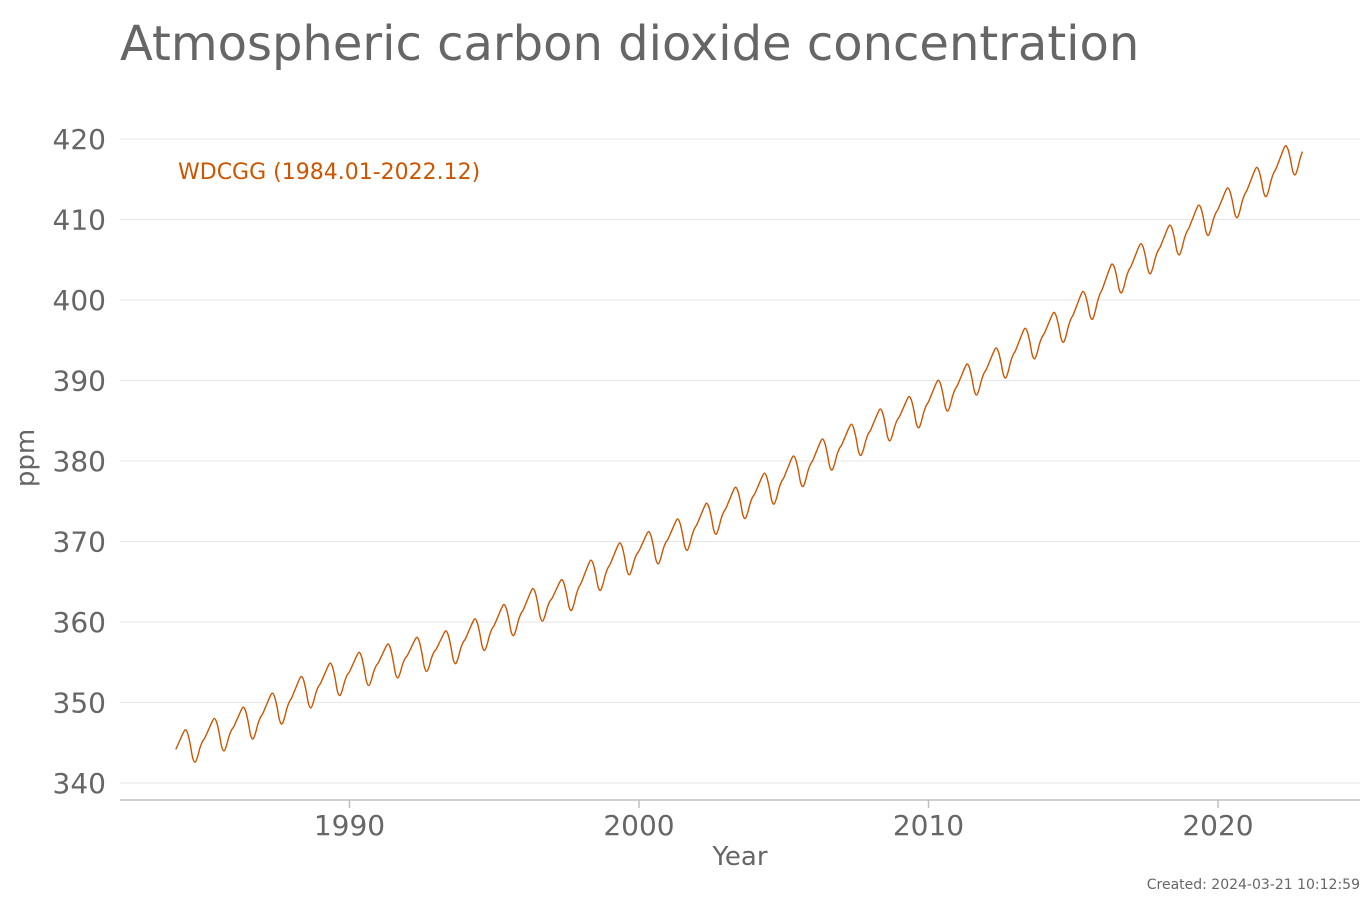  I want to click on y-axis-ticks: 340 350 360 370 380 390 400 410 420, so click(79, 461).